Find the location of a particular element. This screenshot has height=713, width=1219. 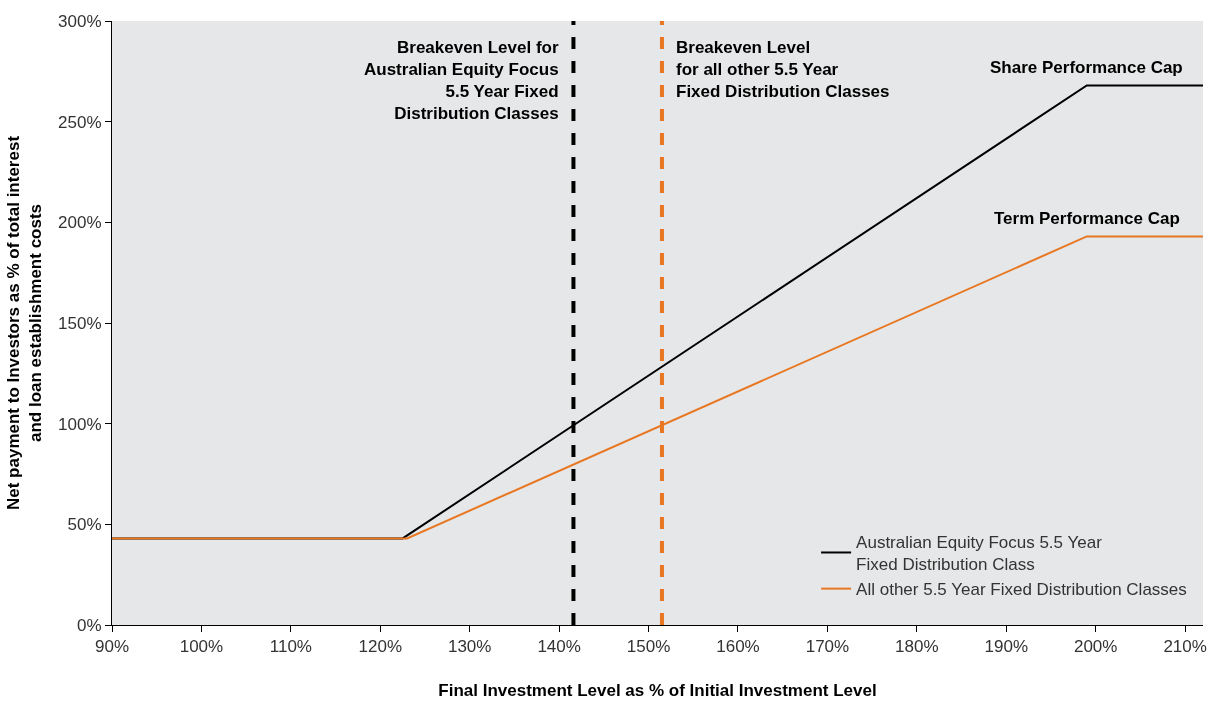

x-tick-label: 170% is located at coordinates (827, 647).